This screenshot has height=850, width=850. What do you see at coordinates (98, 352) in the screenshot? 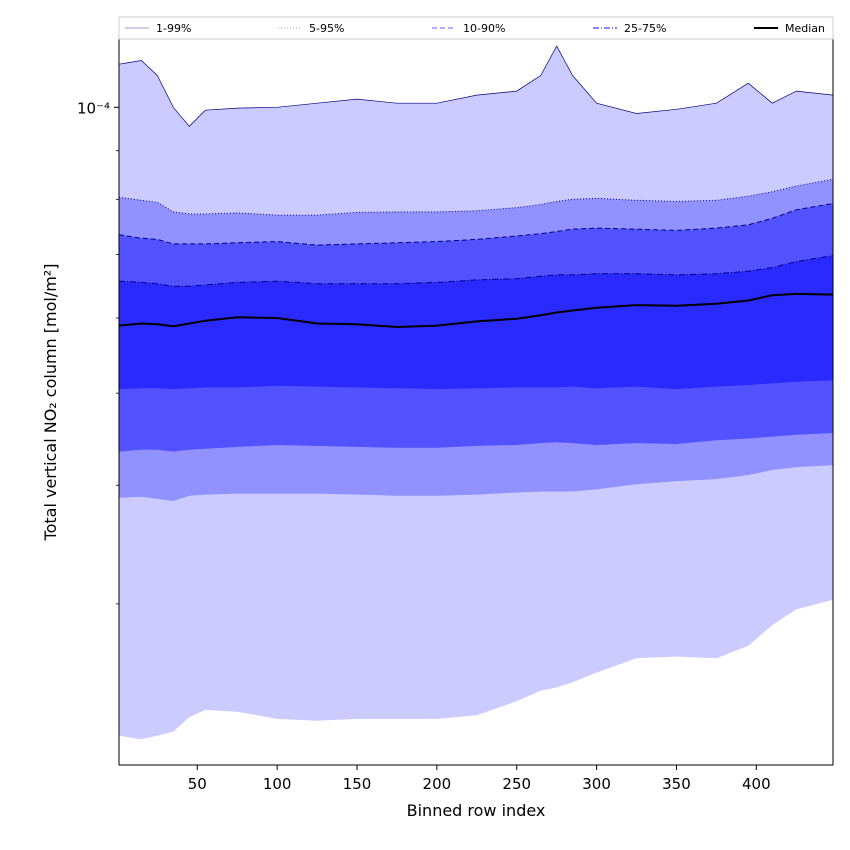
I see `y-axis: 10⁻⁴` at bounding box center [98, 352].